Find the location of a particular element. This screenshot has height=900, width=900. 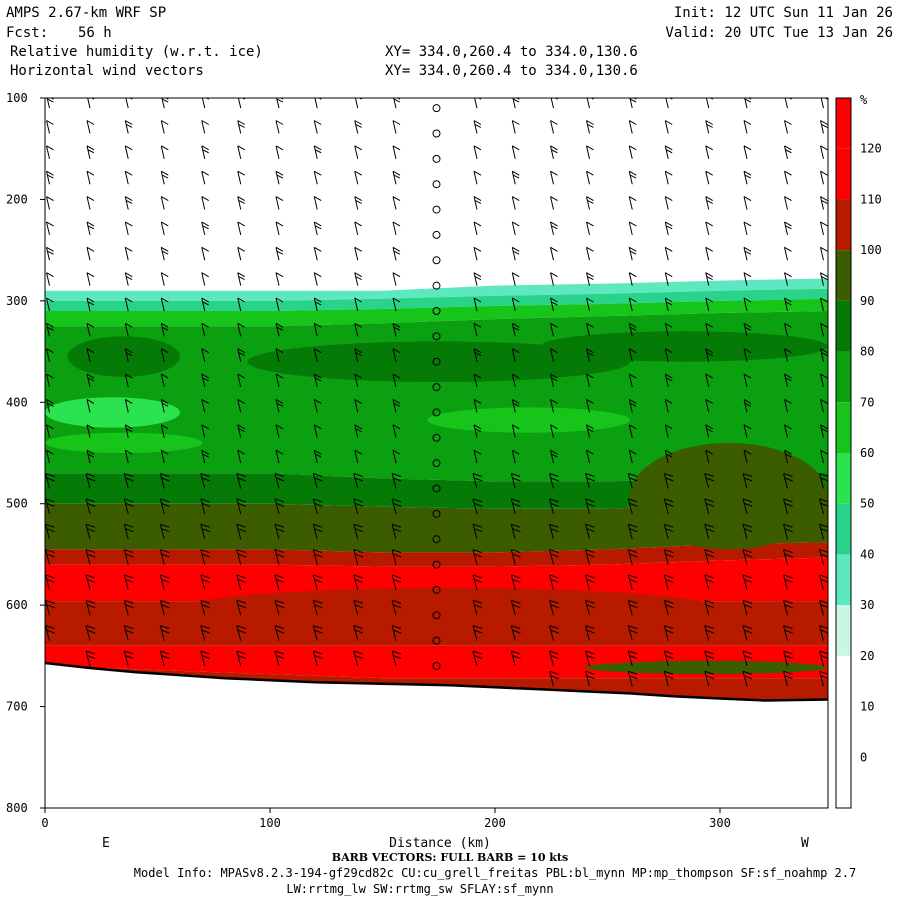

colorbar-level-label: 110 is located at coordinates (871, 199).